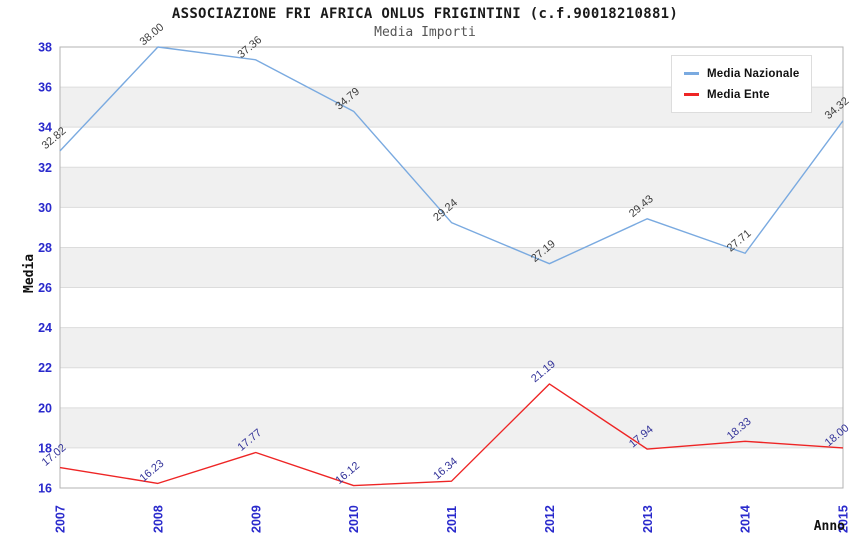  Describe the element at coordinates (45, 408) in the screenshot. I see `y-tick-label: 20` at that location.